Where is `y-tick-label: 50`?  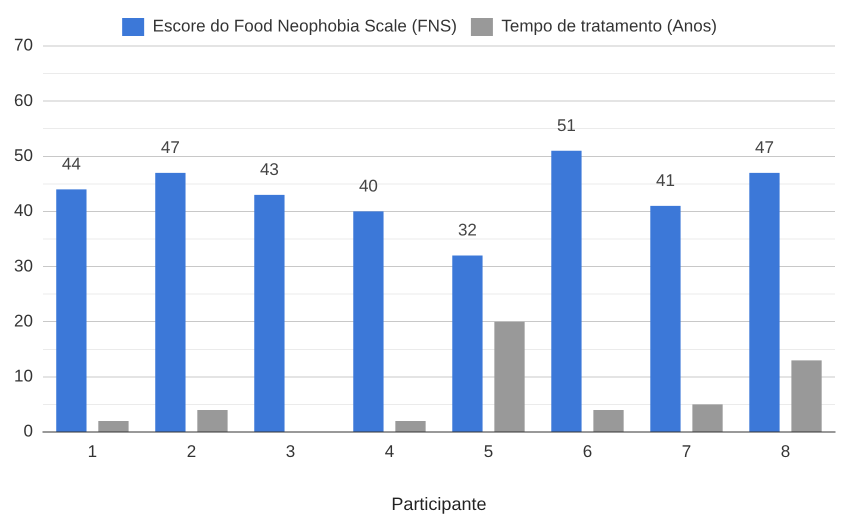
y-tick-label: 50 is located at coordinates (23, 155).